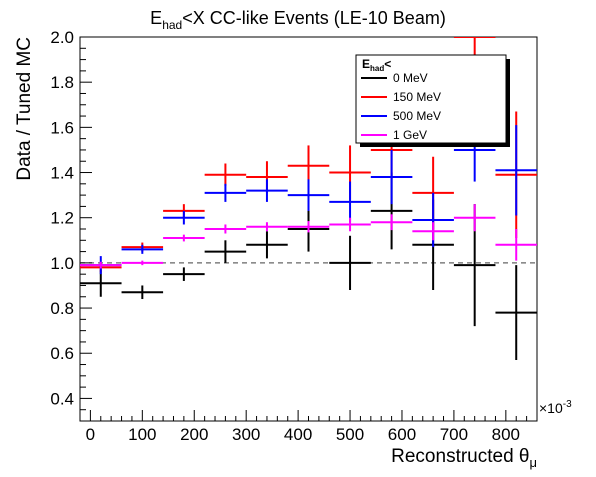 The width and height of the screenshot is (596, 477). I want to click on legend-entry: 0 MeV, so click(394, 78).